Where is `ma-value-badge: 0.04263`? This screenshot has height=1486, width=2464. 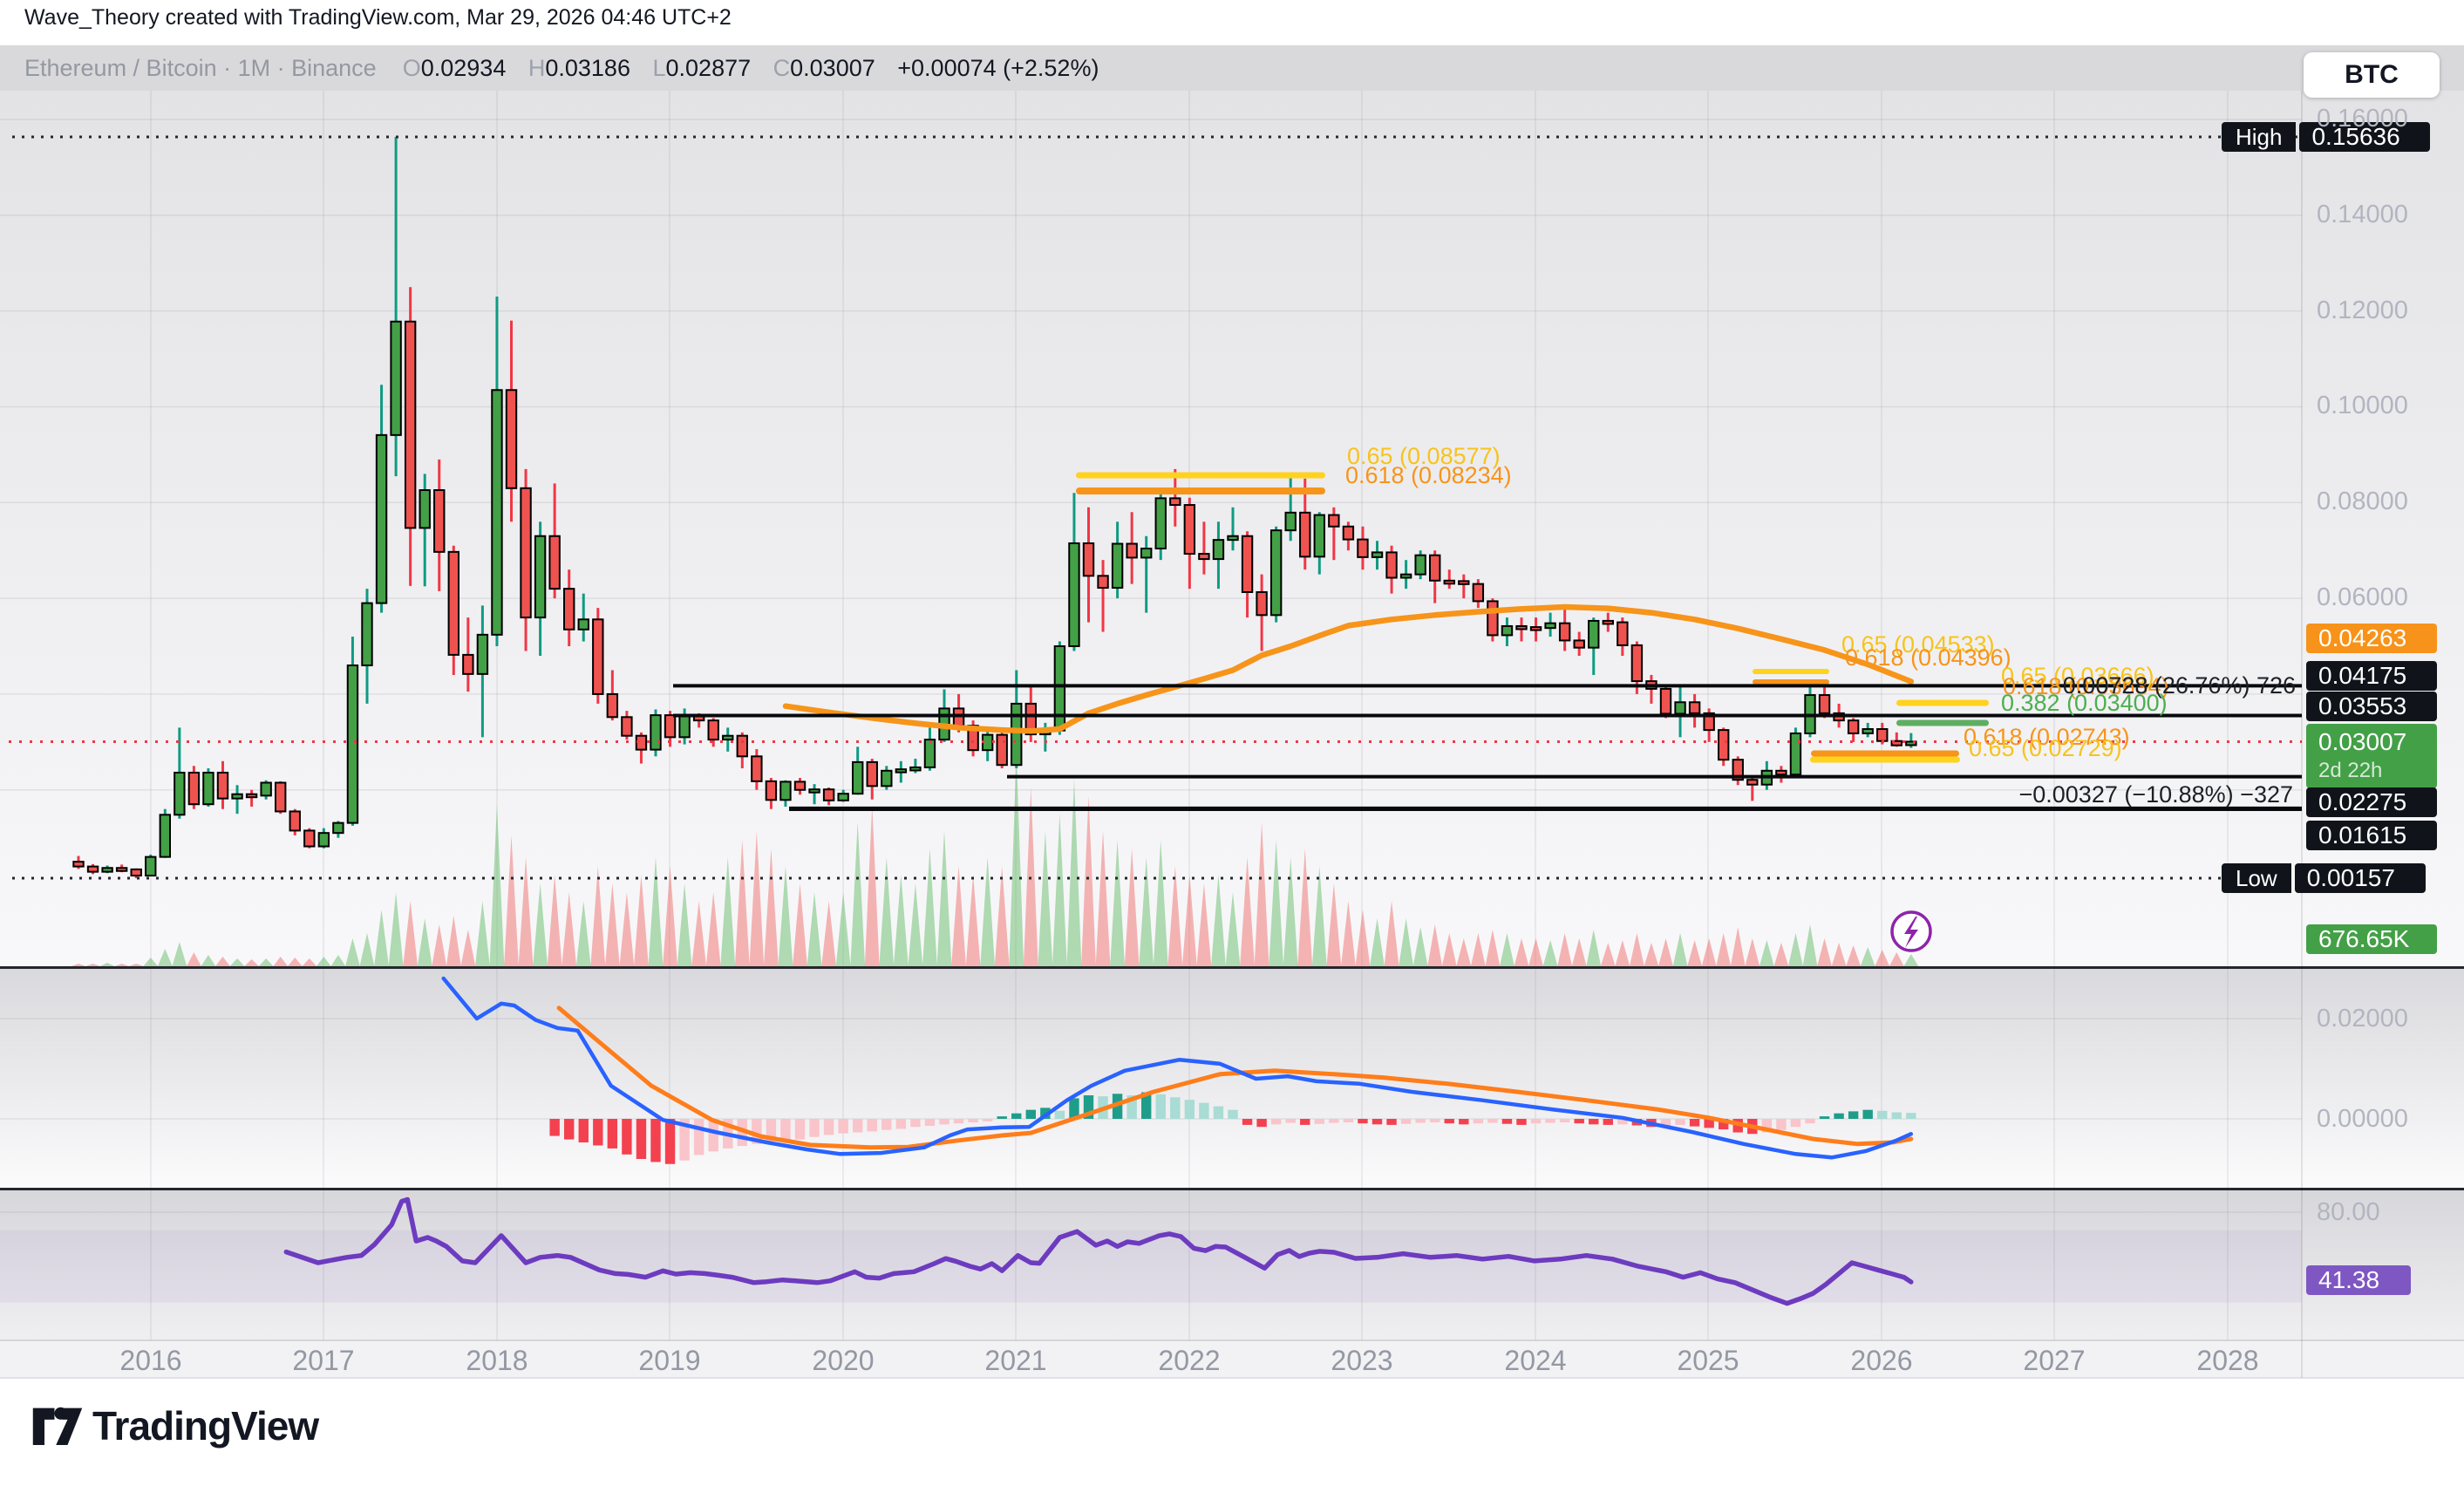 ma-value-badge: 0.04263 is located at coordinates (2371, 638).